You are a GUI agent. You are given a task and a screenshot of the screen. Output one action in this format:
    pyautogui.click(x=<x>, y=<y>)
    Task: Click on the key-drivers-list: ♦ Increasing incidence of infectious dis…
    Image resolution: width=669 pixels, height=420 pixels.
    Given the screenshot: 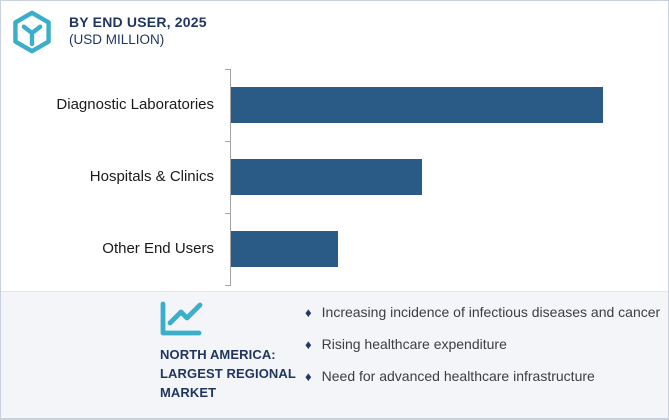 What is the action you would take?
    pyautogui.click(x=485, y=349)
    